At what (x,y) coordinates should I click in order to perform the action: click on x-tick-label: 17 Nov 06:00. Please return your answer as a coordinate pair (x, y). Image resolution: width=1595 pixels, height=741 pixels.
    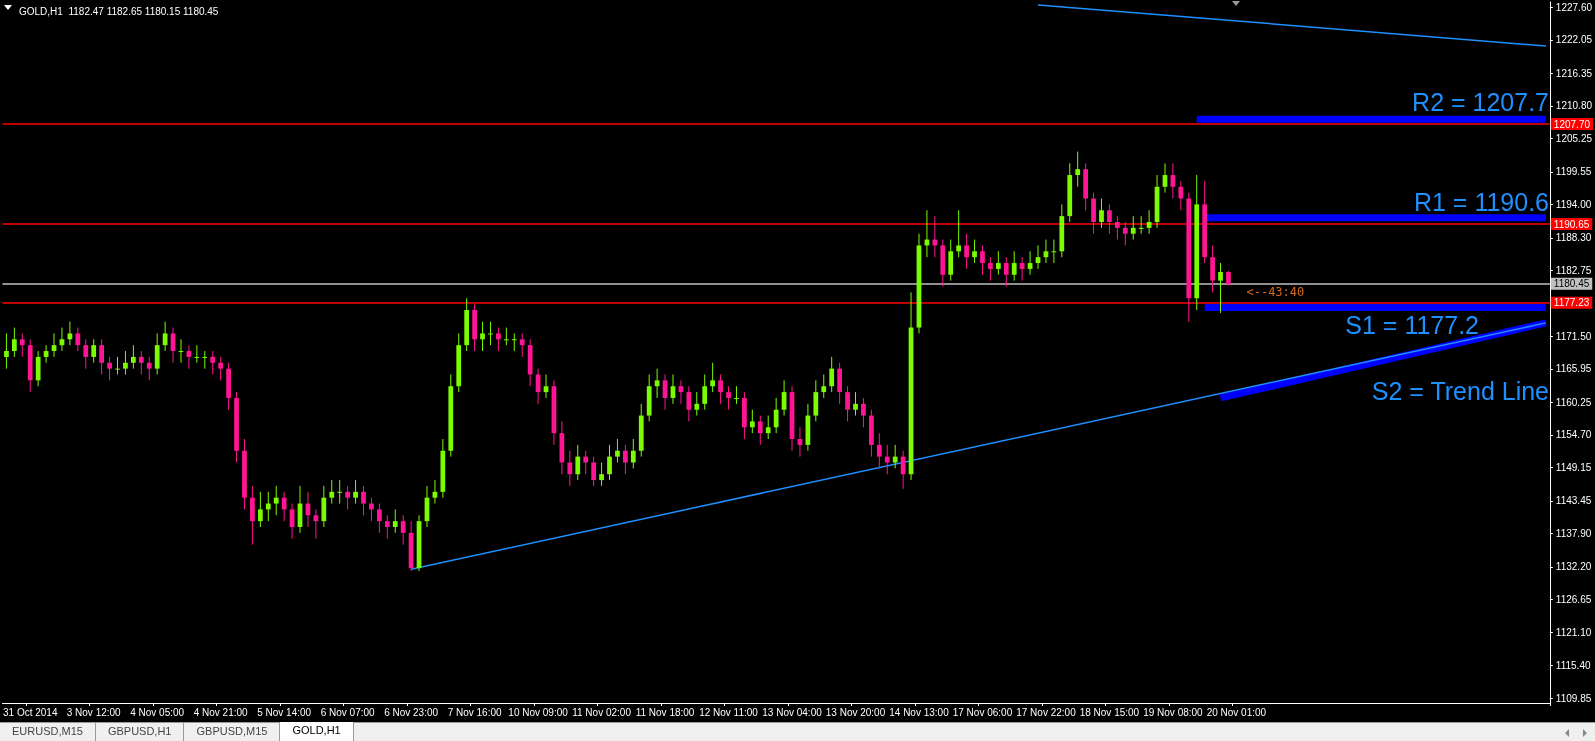
    Looking at the image, I should click on (982, 712).